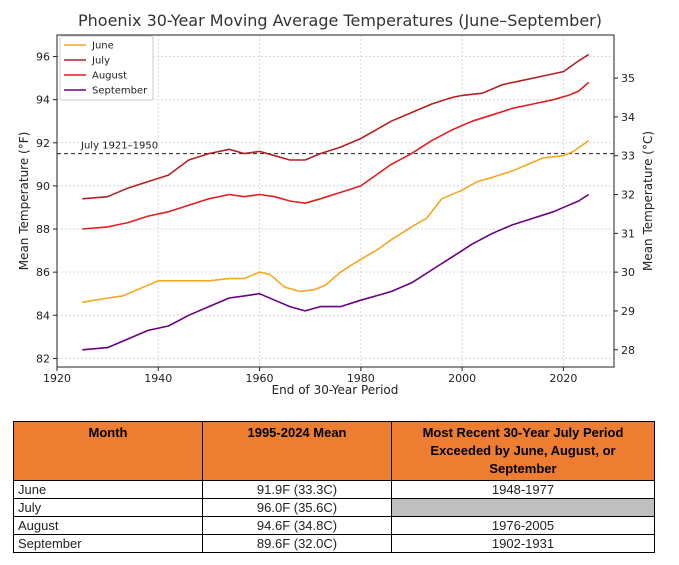 This screenshot has height=565, width=679. Describe the element at coordinates (624, 214) in the screenshot. I see `y-axis-right-ticks: 28 29 30 31 32 33 34 35` at that location.